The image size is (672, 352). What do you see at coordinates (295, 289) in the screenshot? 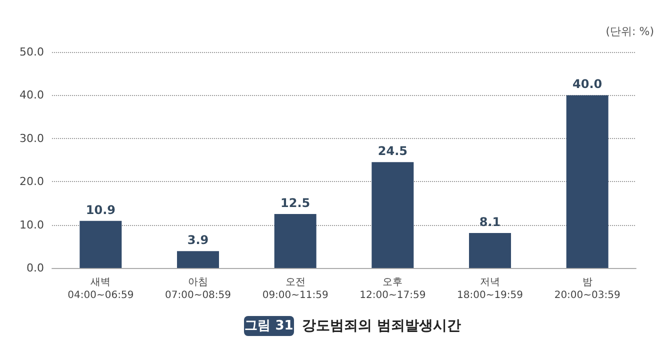
I see `x-tick-label: 오전 09:00~11:59` at bounding box center [295, 289].